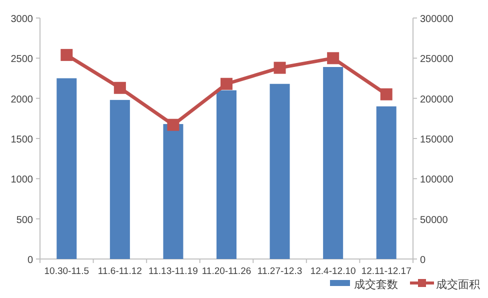 This screenshot has height=298, width=488. What do you see at coordinates (437, 60) in the screenshot?
I see `y2-tick-label: 250000` at bounding box center [437, 60].